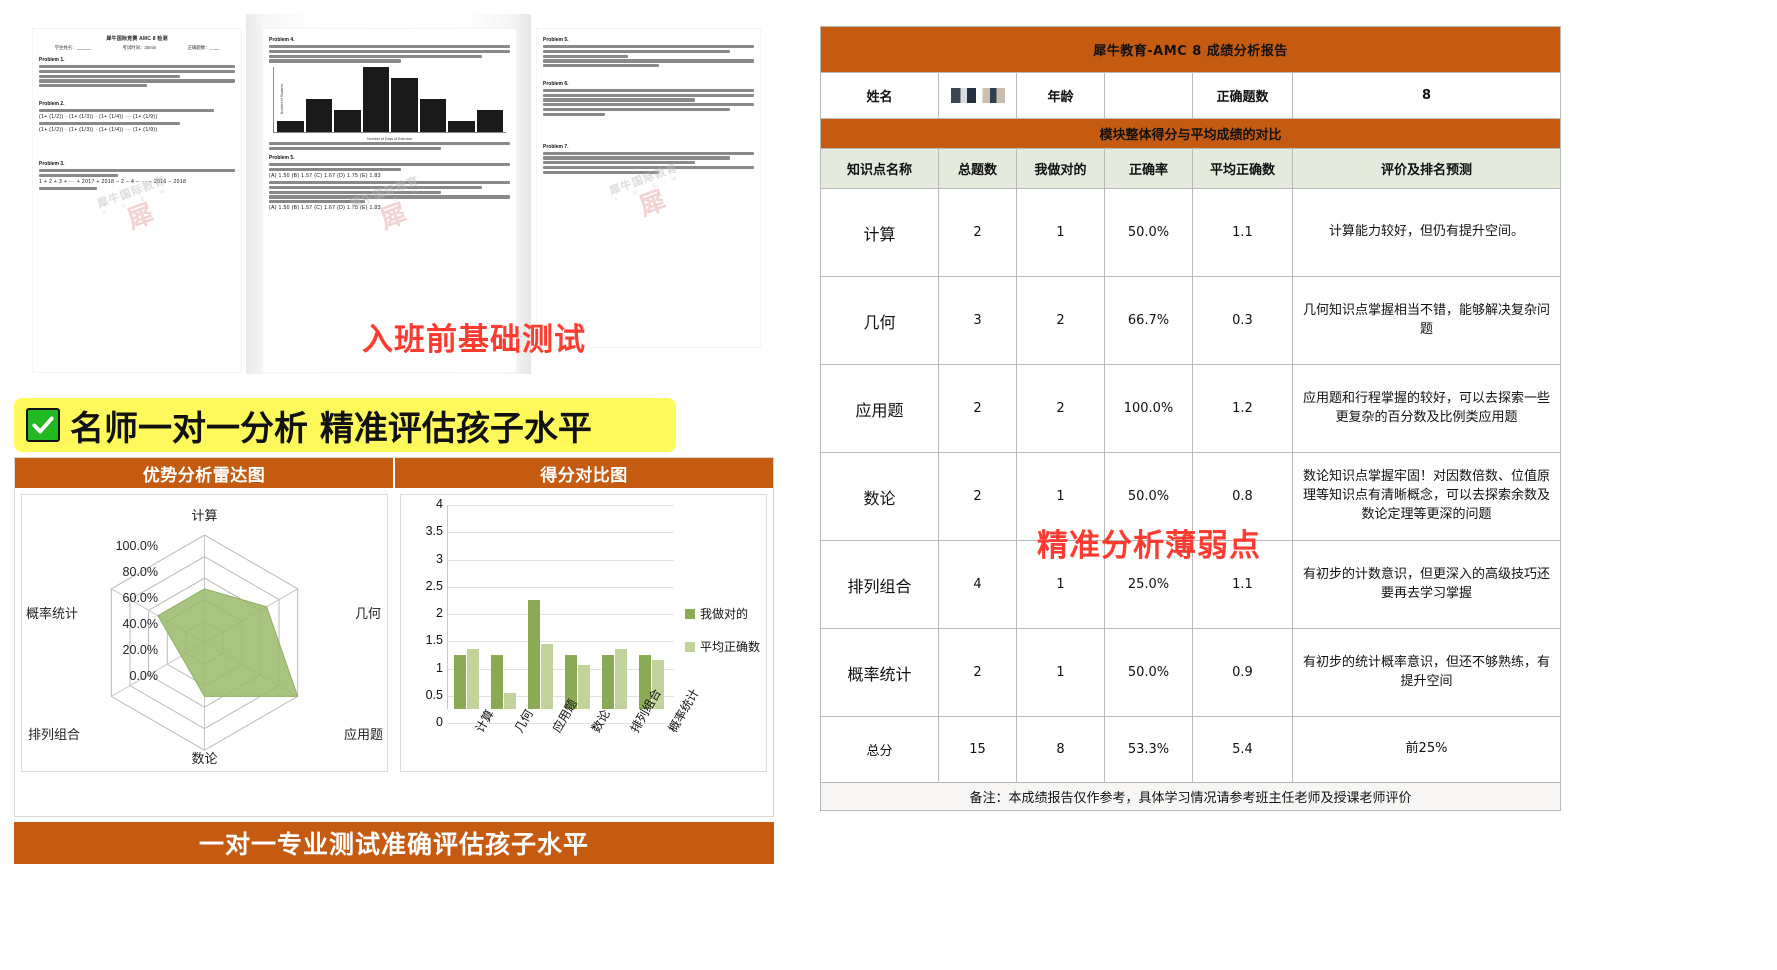 The image size is (1777, 970). I want to click on total-name: 总分, so click(879, 749).